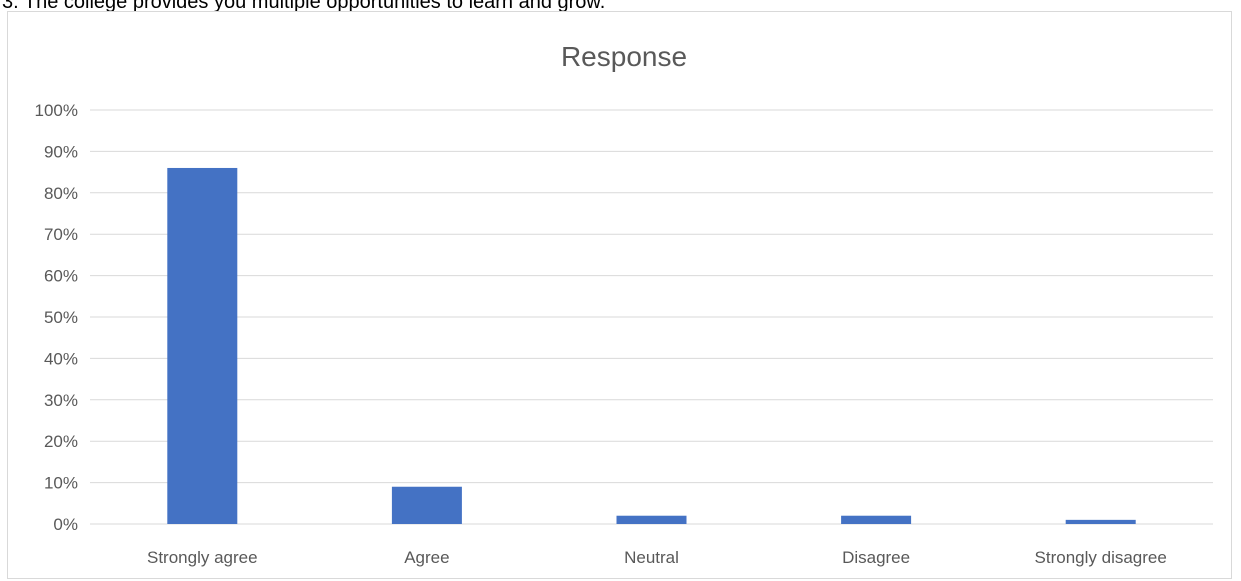 The width and height of the screenshot is (1241, 581). Describe the element at coordinates (61, 151) in the screenshot. I see `y-tick-label: 90%` at that location.